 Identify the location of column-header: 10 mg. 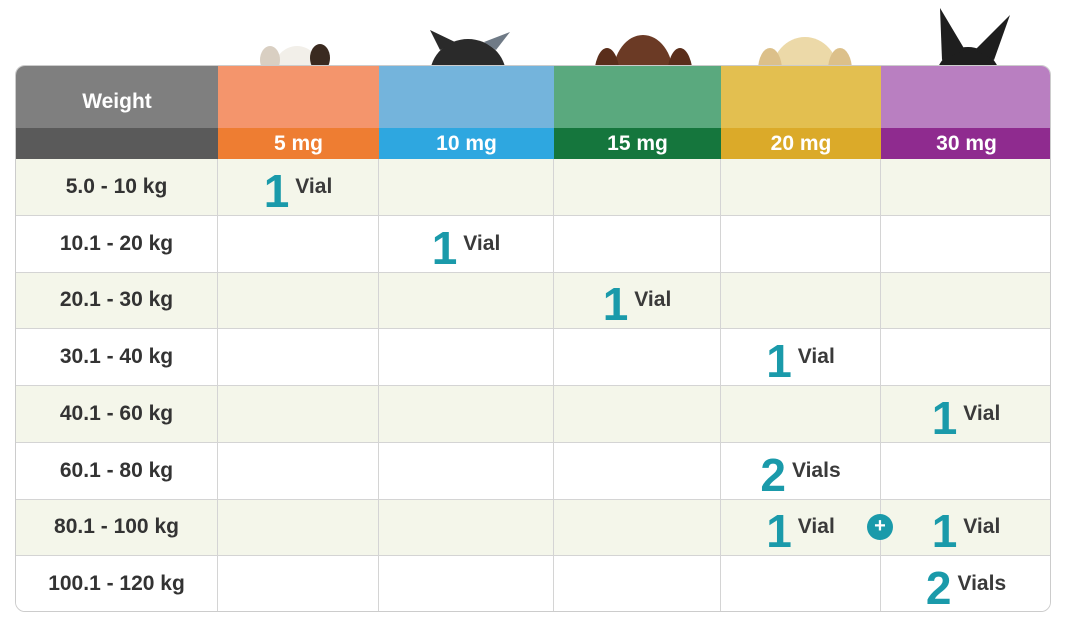
(466, 143).